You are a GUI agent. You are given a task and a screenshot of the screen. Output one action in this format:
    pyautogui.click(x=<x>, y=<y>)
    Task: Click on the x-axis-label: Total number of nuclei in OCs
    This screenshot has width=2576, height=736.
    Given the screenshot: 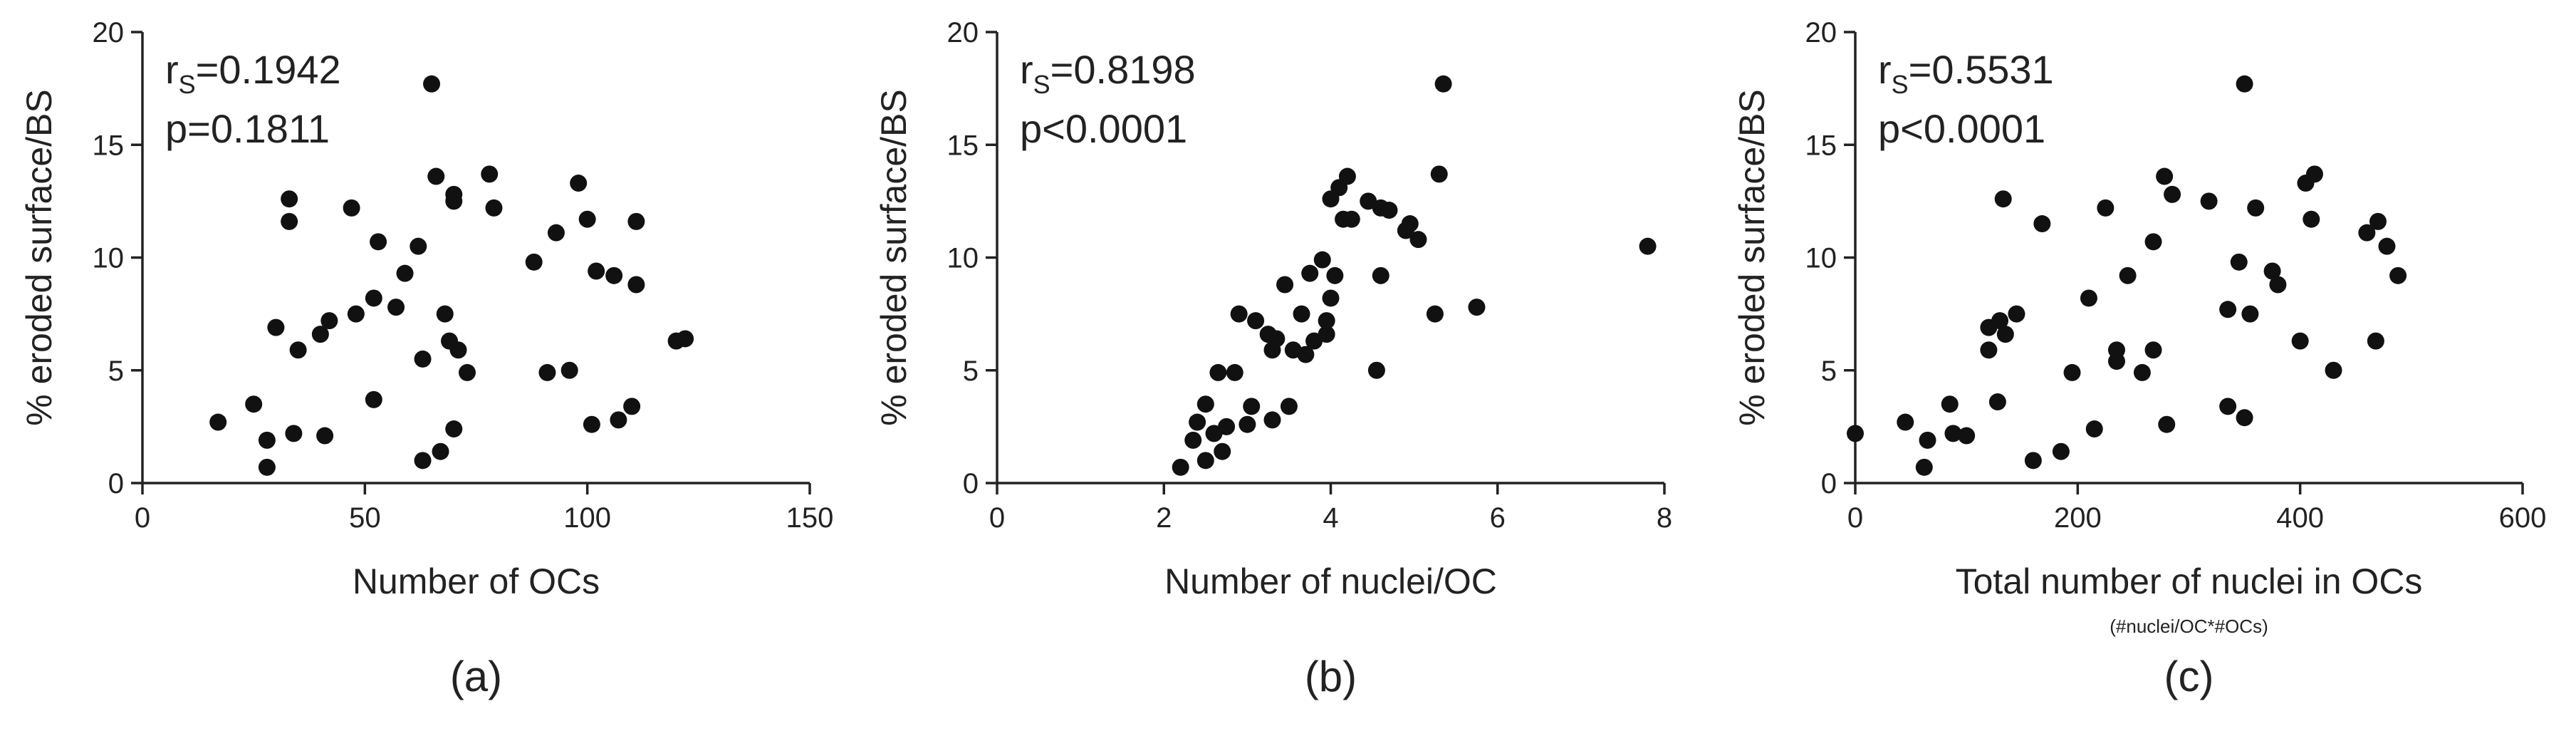 What is the action you would take?
    pyautogui.click(x=2189, y=581)
    